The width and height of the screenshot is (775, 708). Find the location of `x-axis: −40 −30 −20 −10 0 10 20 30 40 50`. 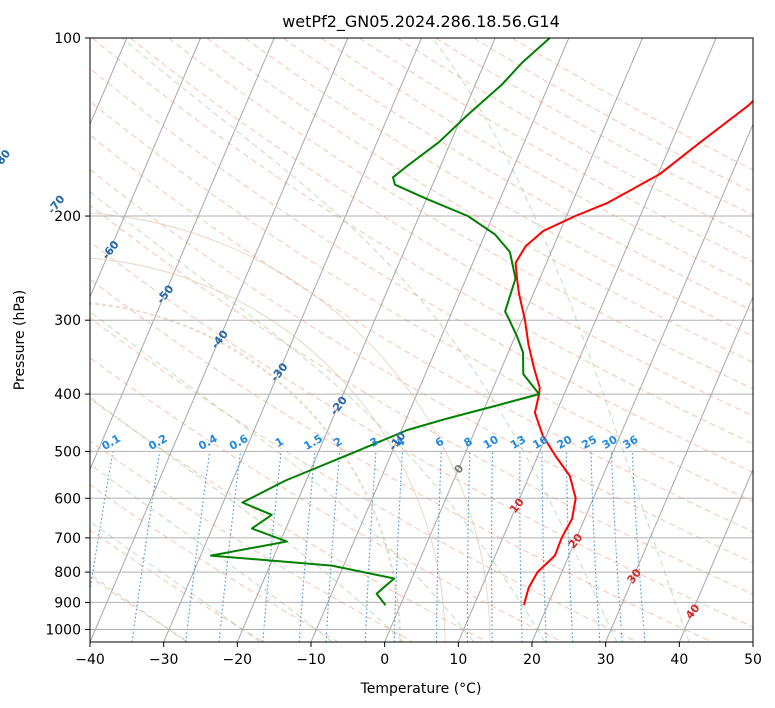

x-axis: −40 −30 −20 −10 0 10 20 30 40 50 is located at coordinates (418, 655).